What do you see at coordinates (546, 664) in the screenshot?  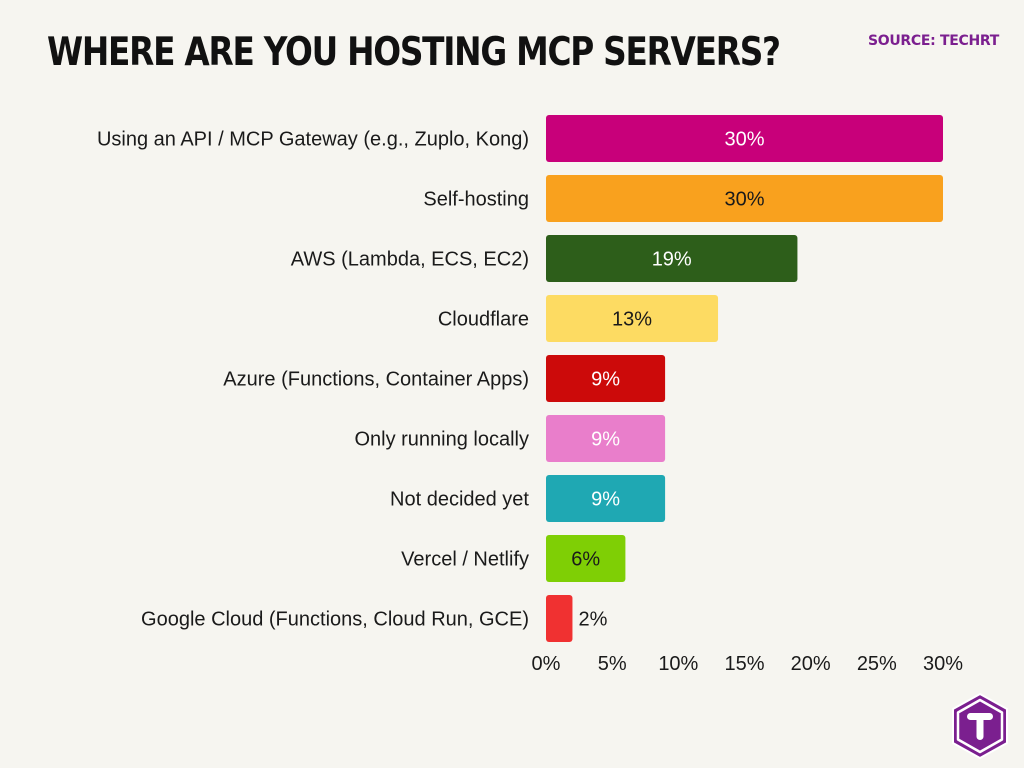 I see `x-tick-label: 0%` at bounding box center [546, 664].